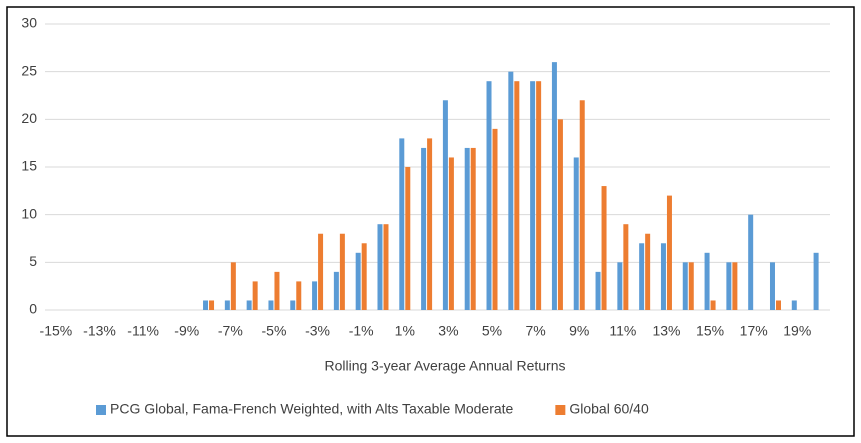 The height and width of the screenshot is (443, 861). Describe the element at coordinates (536, 331) in the screenshot. I see `x-tick-label: 7%` at that location.